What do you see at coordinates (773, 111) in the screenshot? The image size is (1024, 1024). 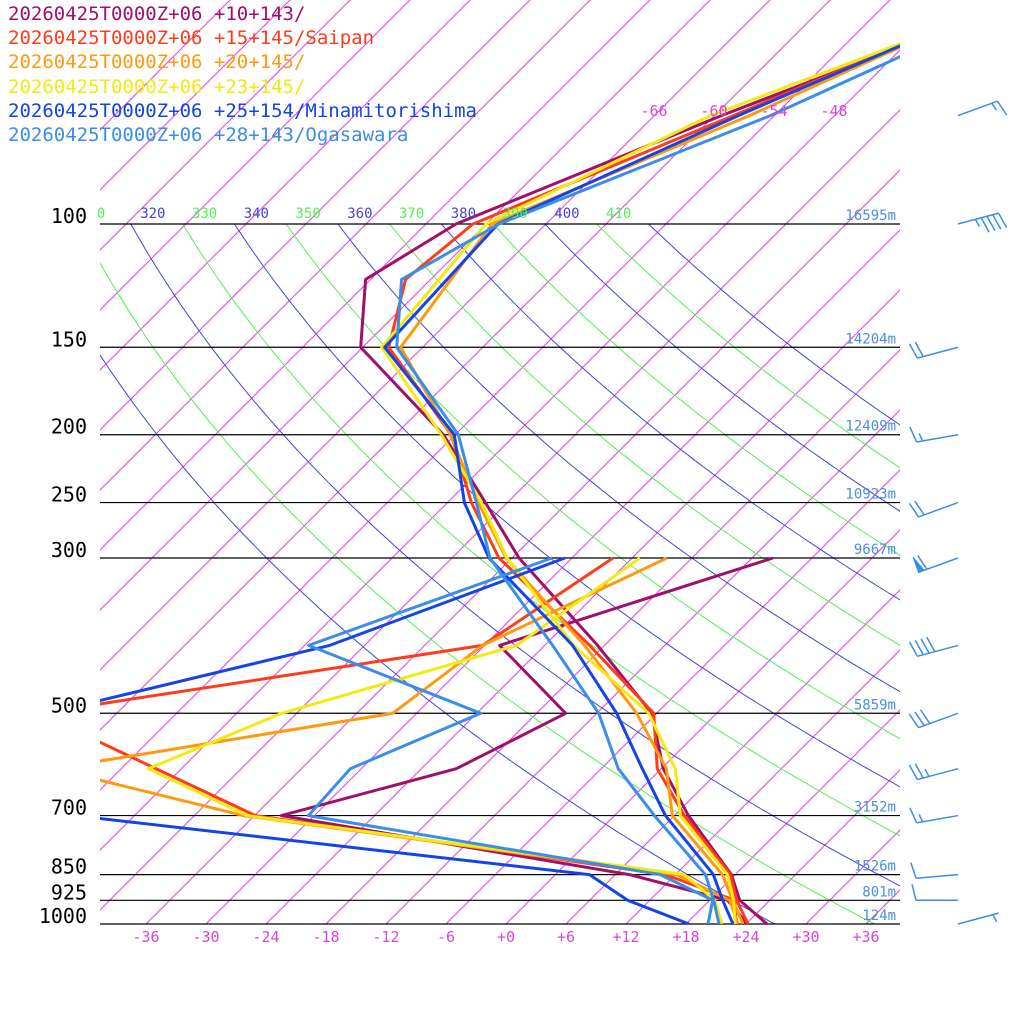 I see `isotherm-label: -54` at bounding box center [773, 111].